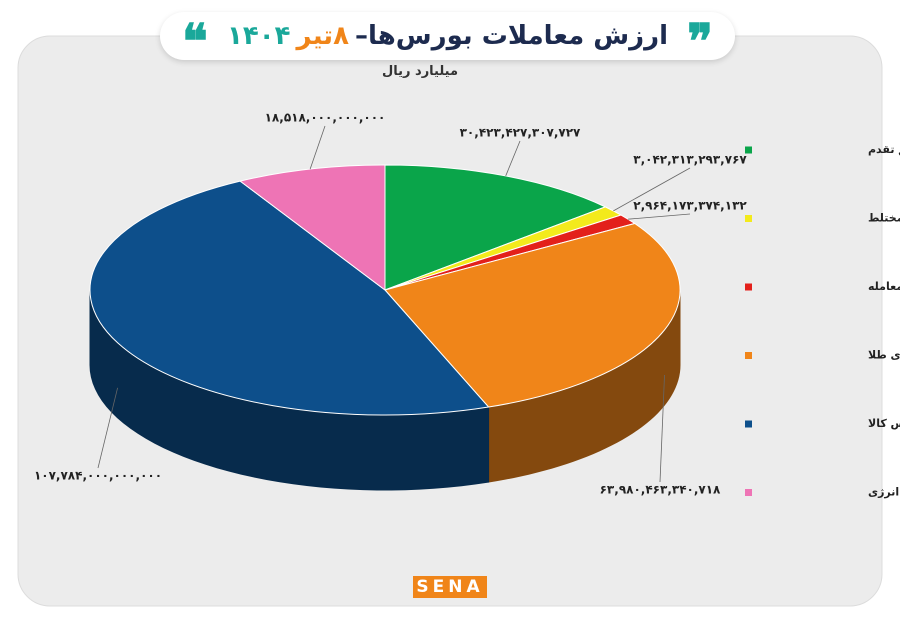 Image resolution: width=900 pixels, height=623 pixels. I want to click on chart-title: ارزش معاملات بورس‌ها–, so click(511, 36).